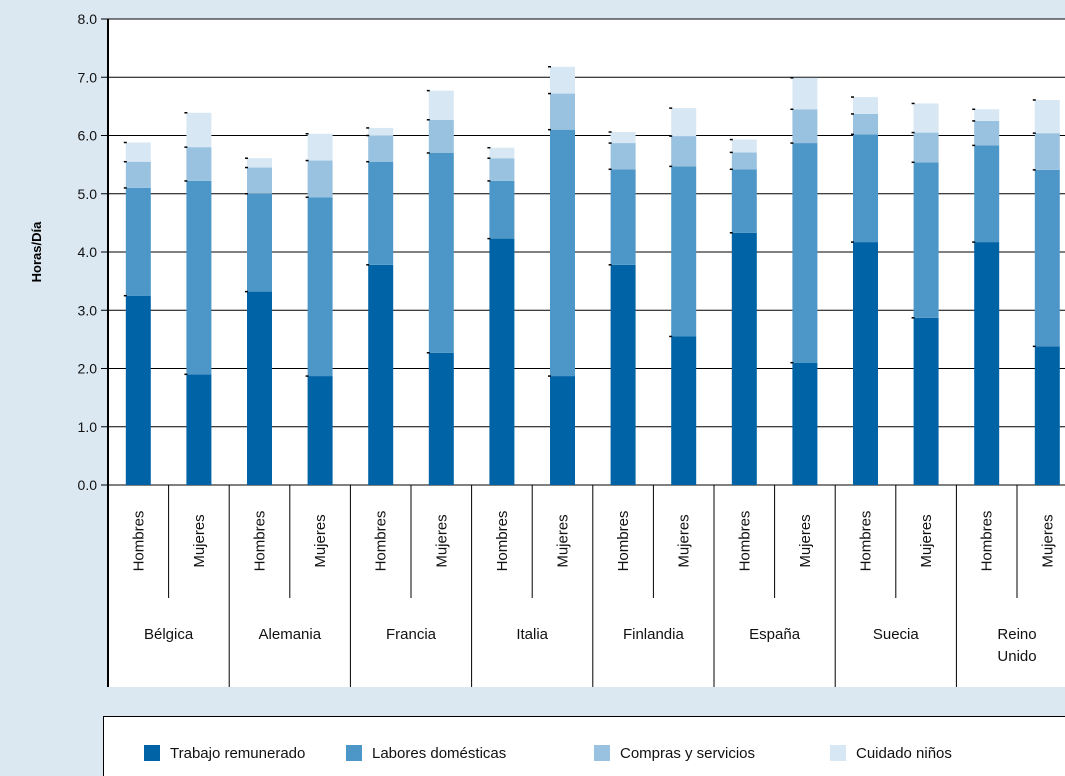 Image resolution: width=1065 pixels, height=776 pixels. Describe the element at coordinates (169, 634) in the screenshot. I see `group-label: Bélgica` at that location.